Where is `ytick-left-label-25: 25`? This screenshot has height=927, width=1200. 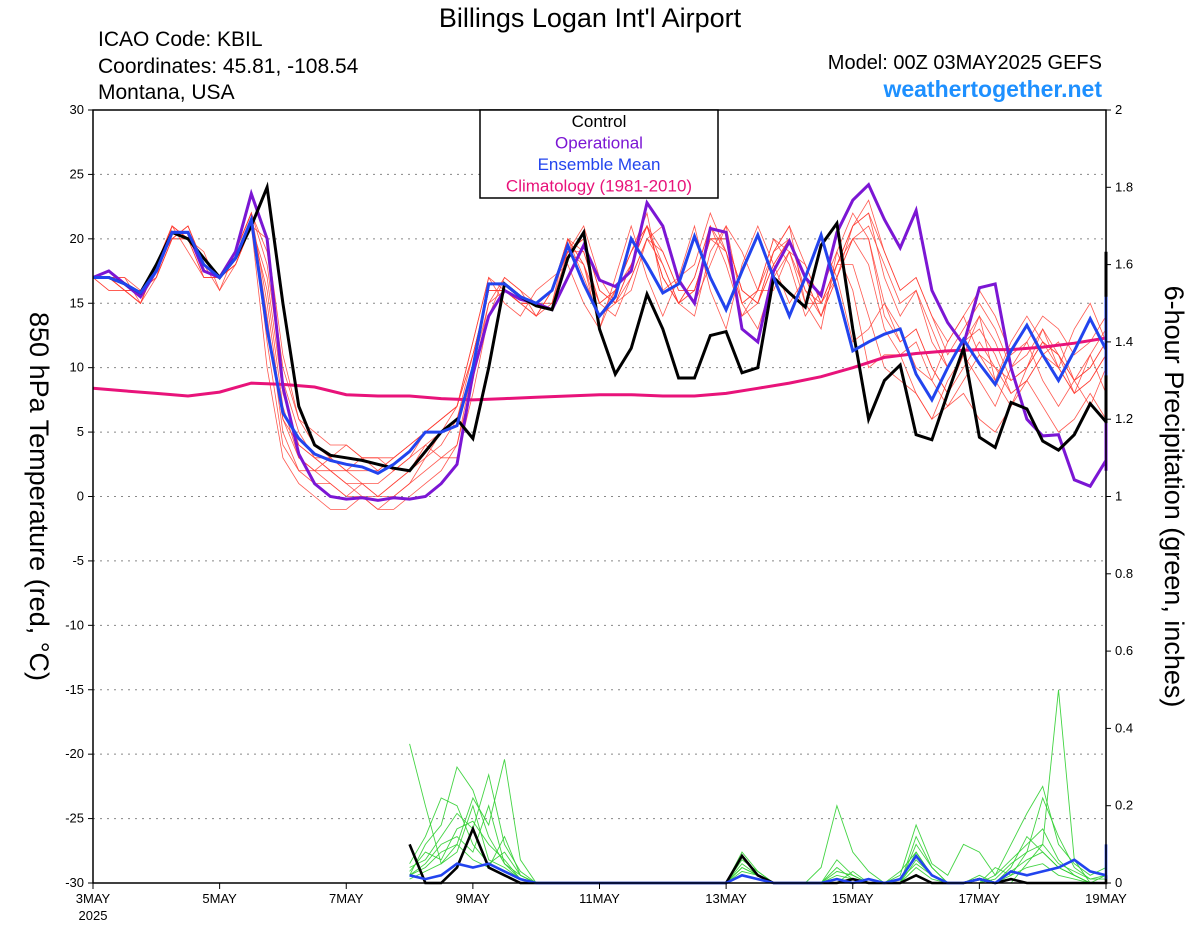
ytick-left-label-25: 25 is located at coordinates (77, 173).